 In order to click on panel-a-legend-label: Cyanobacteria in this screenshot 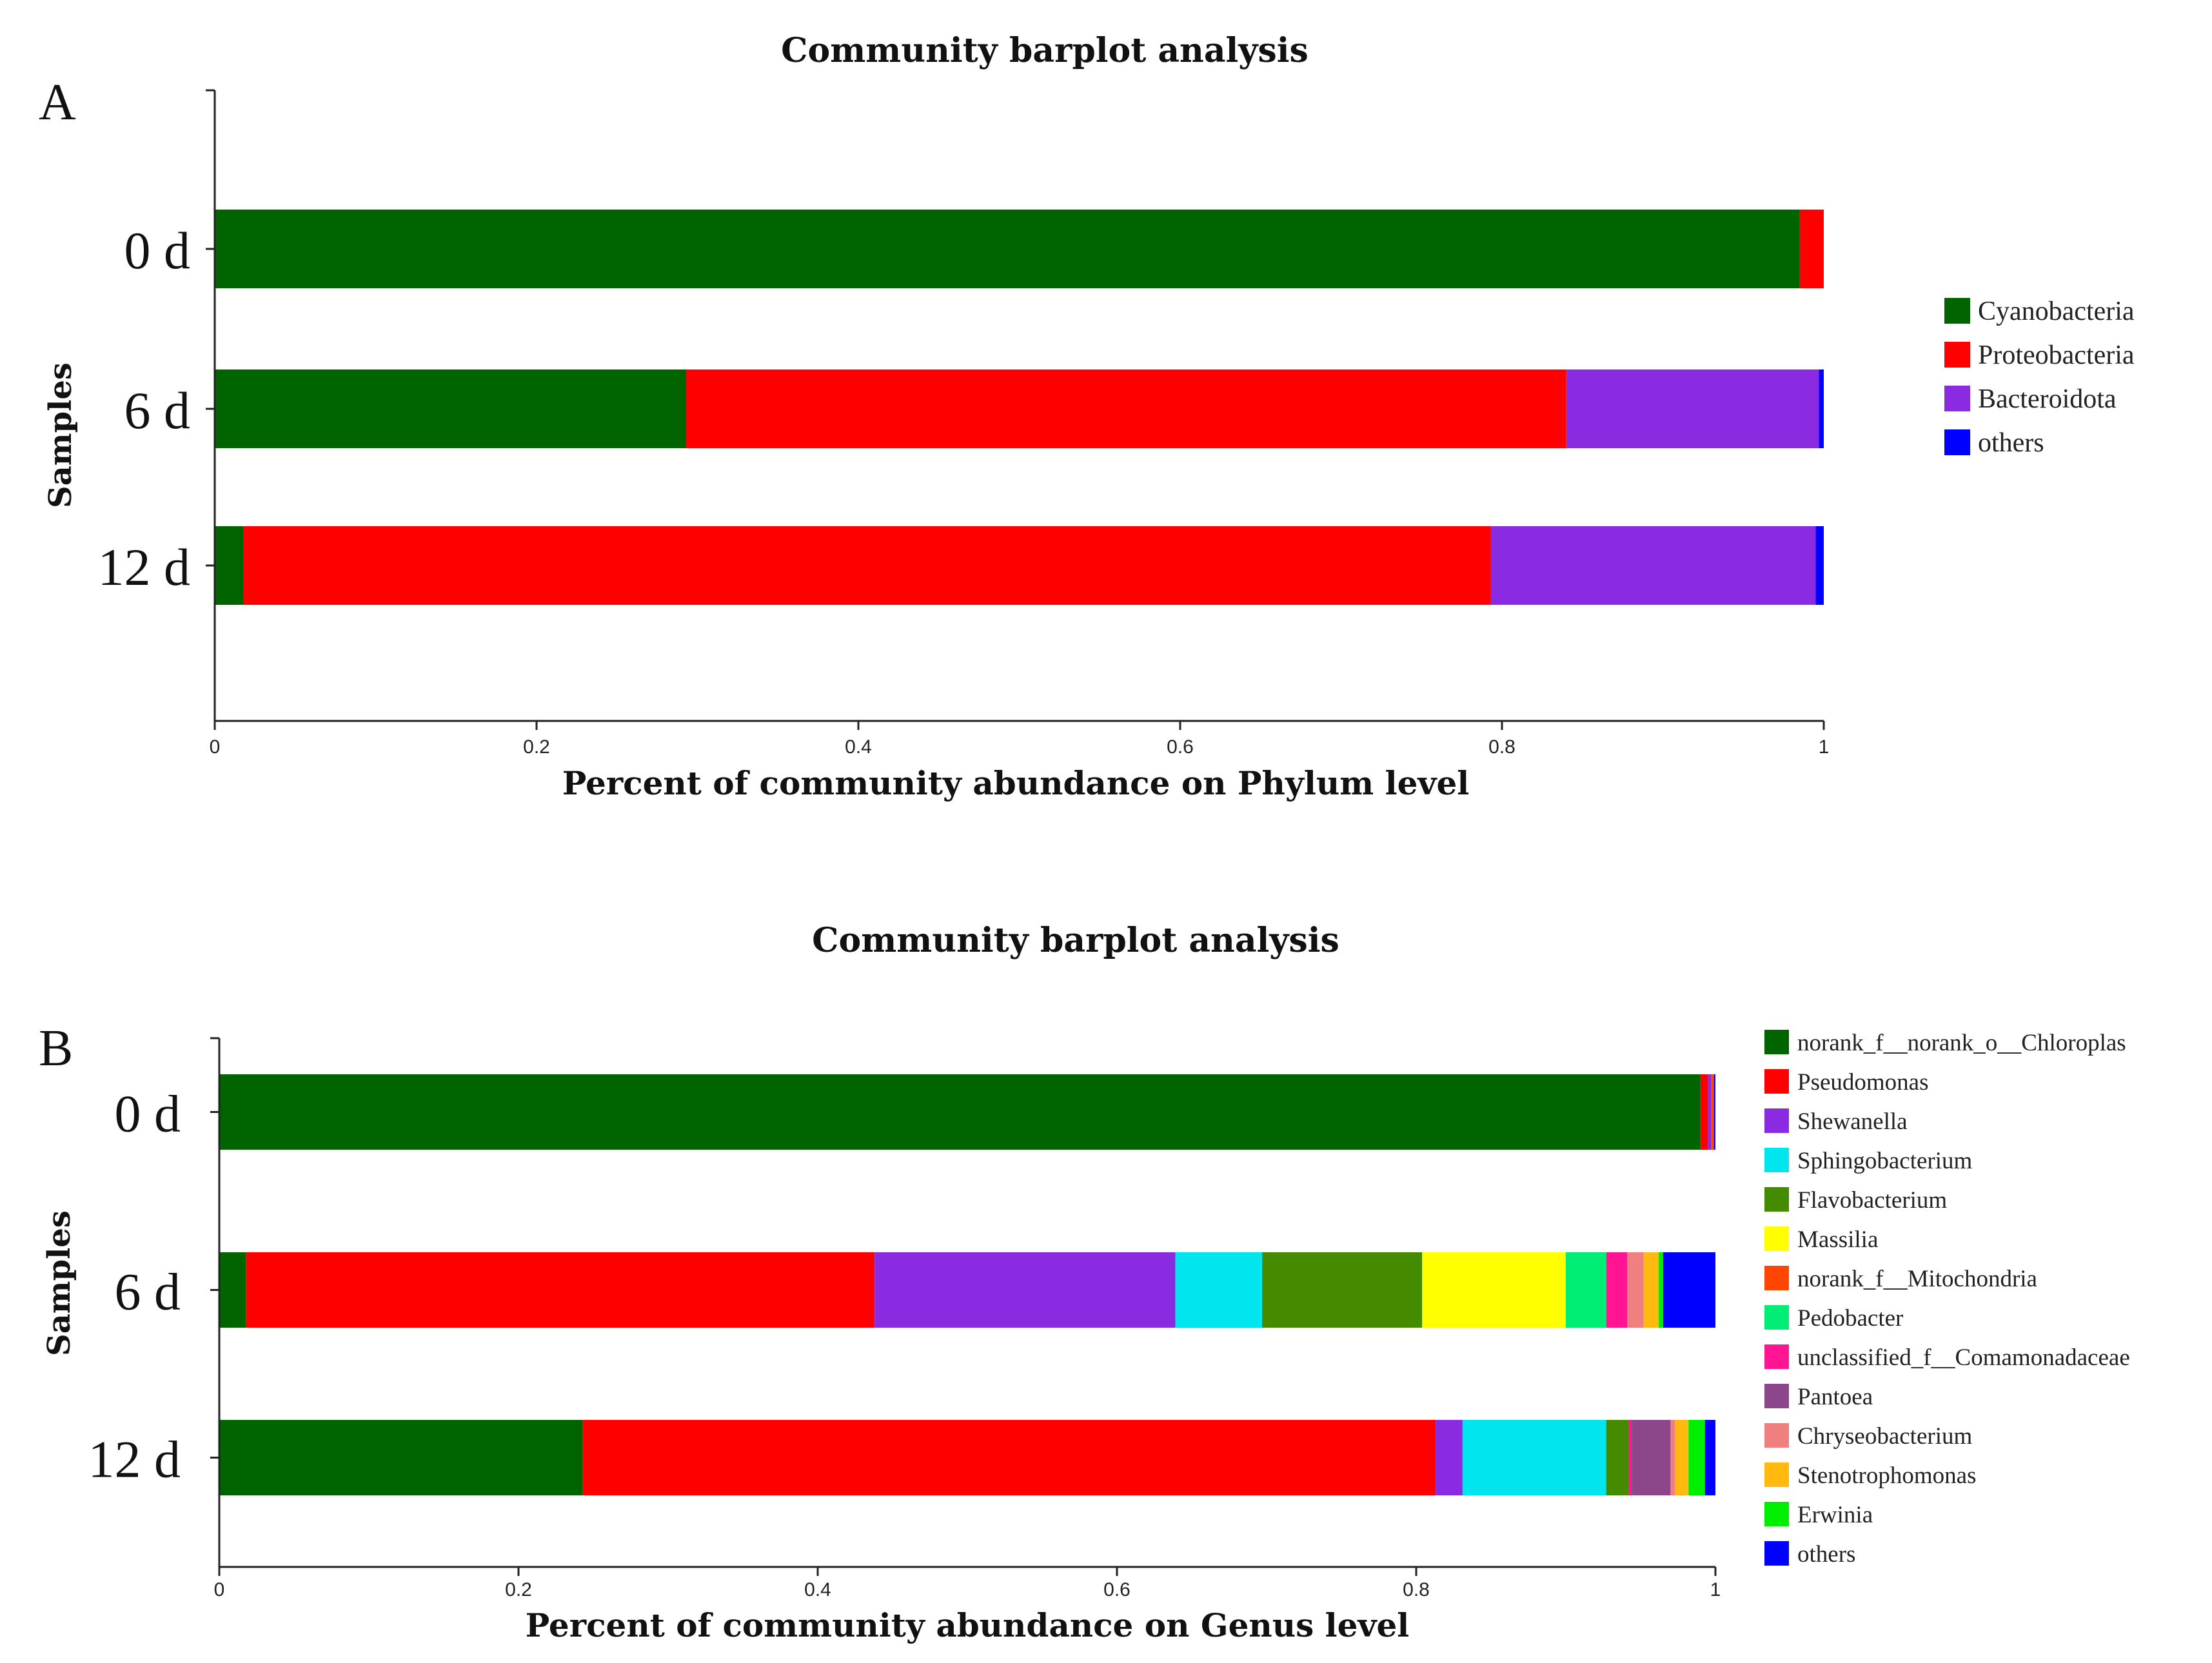, I will do `click(2056, 311)`.